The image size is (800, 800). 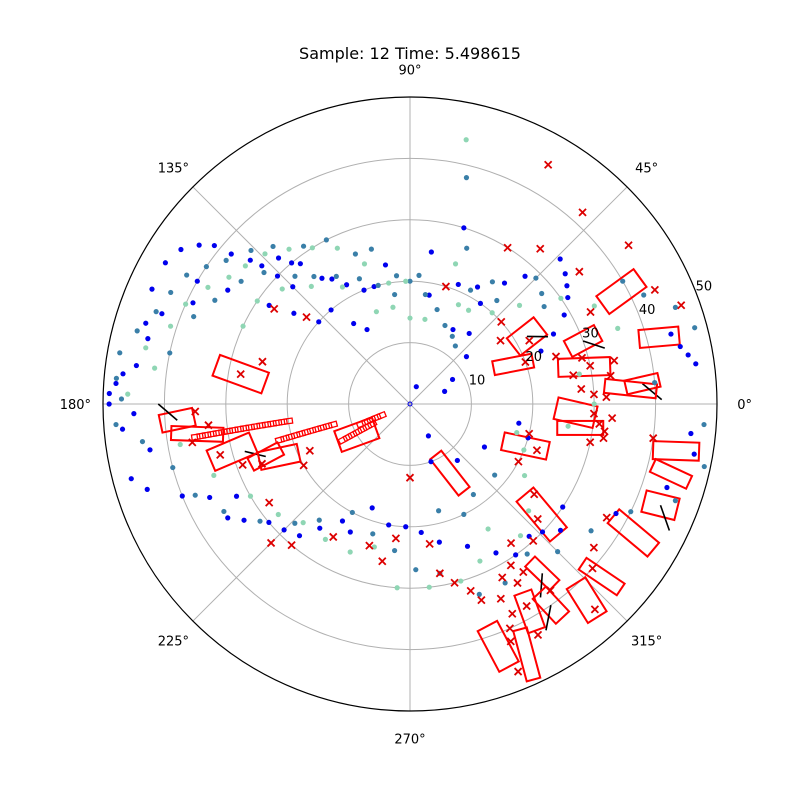 What do you see at coordinates (590, 334) in the screenshot?
I see `r-tick-label: 30` at bounding box center [590, 334].